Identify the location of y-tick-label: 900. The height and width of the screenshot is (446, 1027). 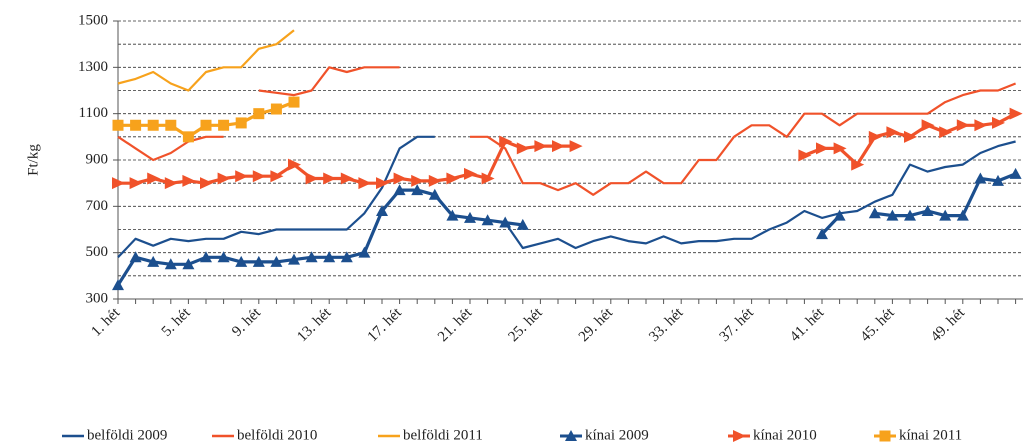
(97, 159).